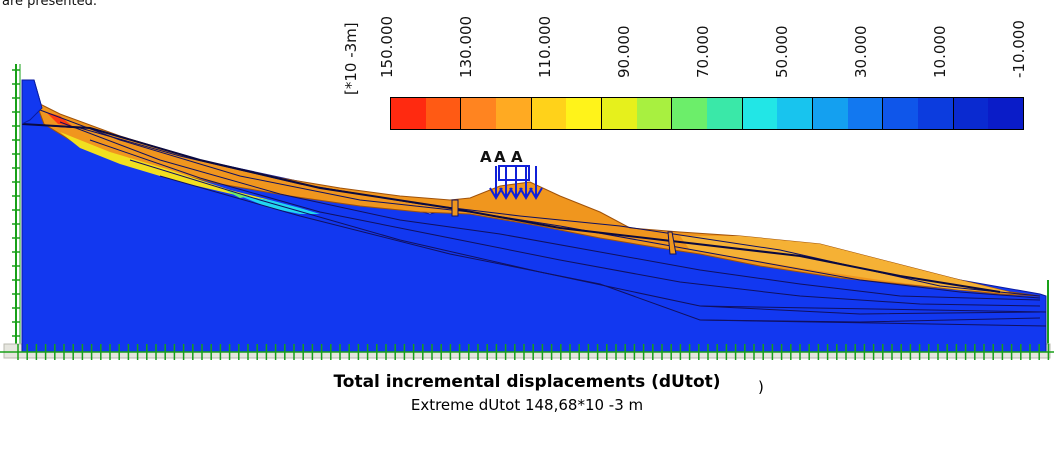  Describe the element at coordinates (16, 203) in the screenshot. I see `left-axis-ticks` at that location.